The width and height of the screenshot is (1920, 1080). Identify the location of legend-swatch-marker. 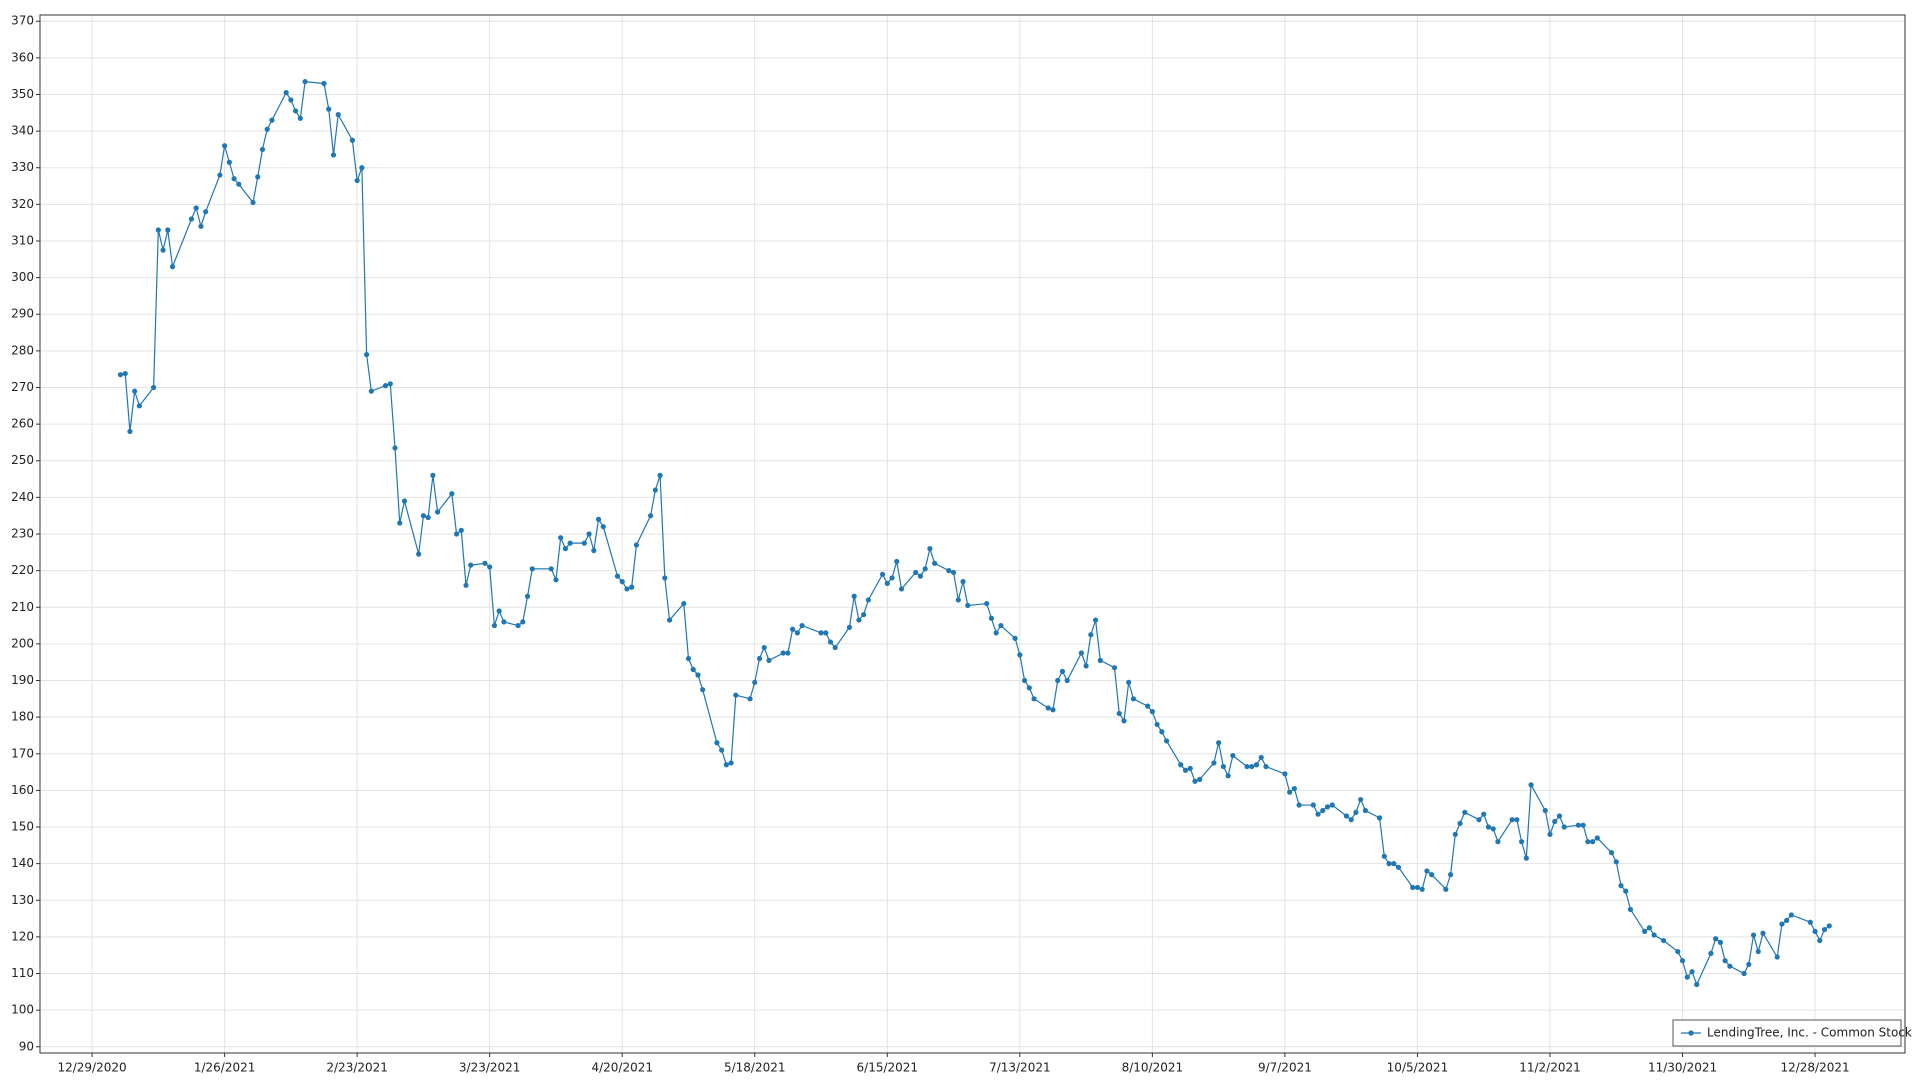
(1691, 1033).